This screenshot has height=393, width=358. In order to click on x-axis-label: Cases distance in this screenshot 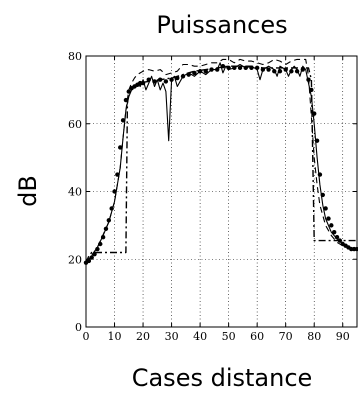, I will do `click(222, 378)`.